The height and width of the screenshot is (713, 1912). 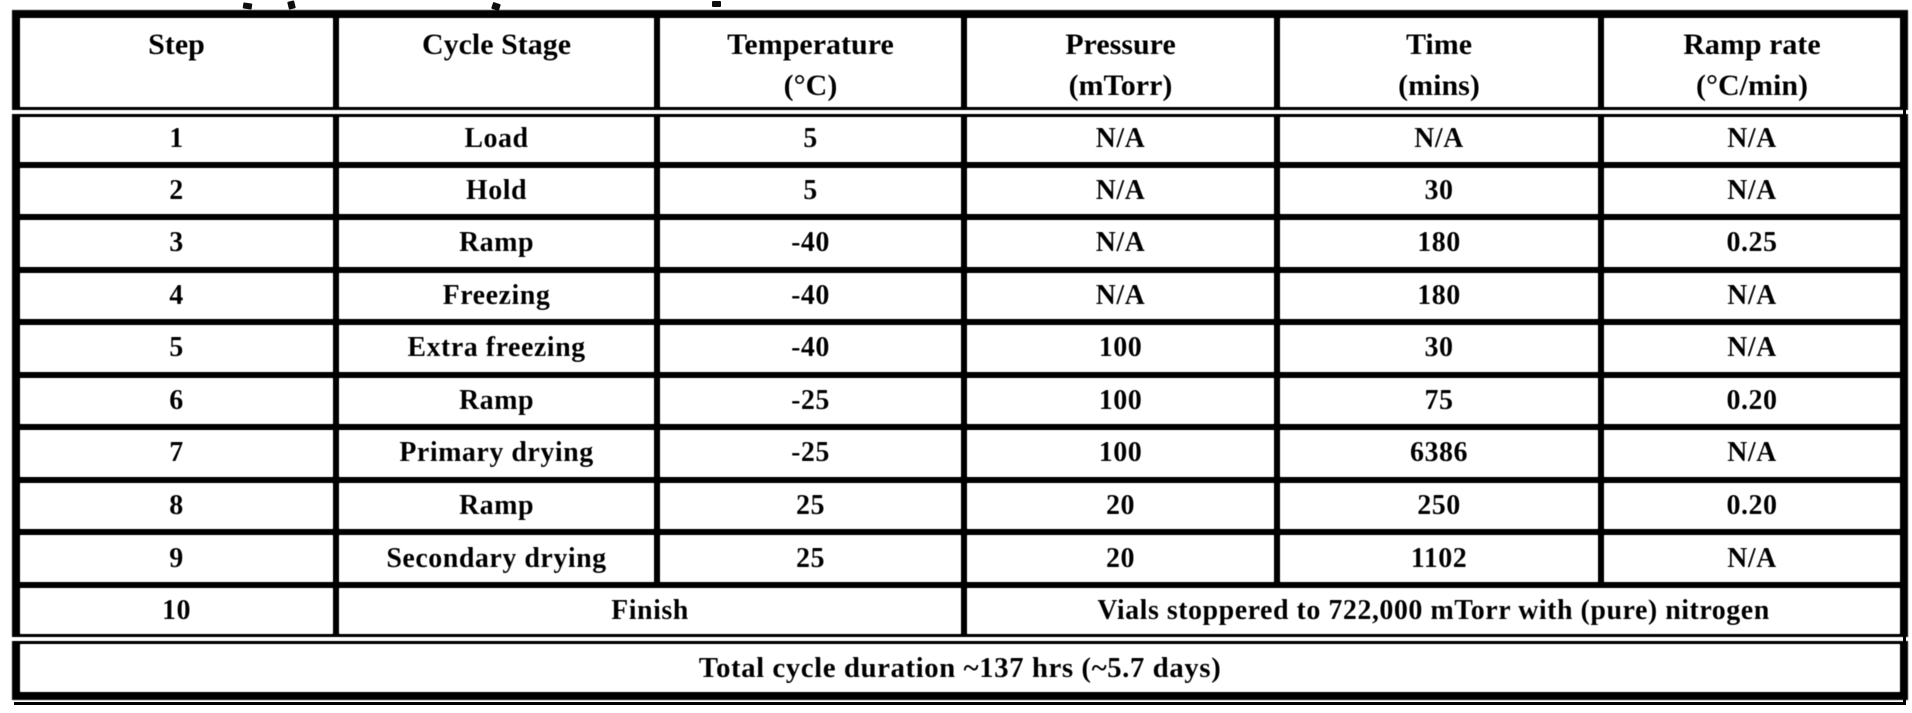 What do you see at coordinates (1439, 506) in the screenshot?
I see `cell-time: 250` at bounding box center [1439, 506].